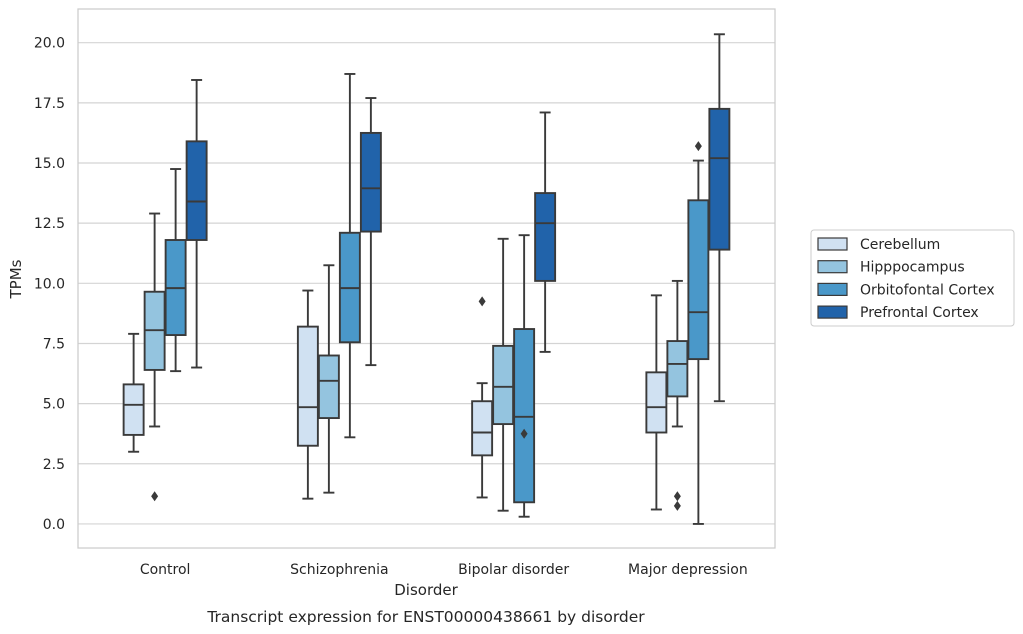 The width and height of the screenshot is (1023, 634). What do you see at coordinates (688, 570) in the screenshot?
I see `x-tick-label: Major depression` at bounding box center [688, 570].